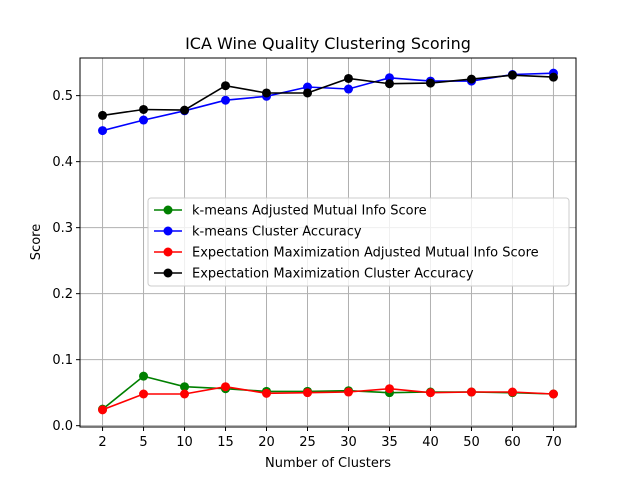 The width and height of the screenshot is (640, 480). I want to click on x-tick-label: 40, so click(430, 442).